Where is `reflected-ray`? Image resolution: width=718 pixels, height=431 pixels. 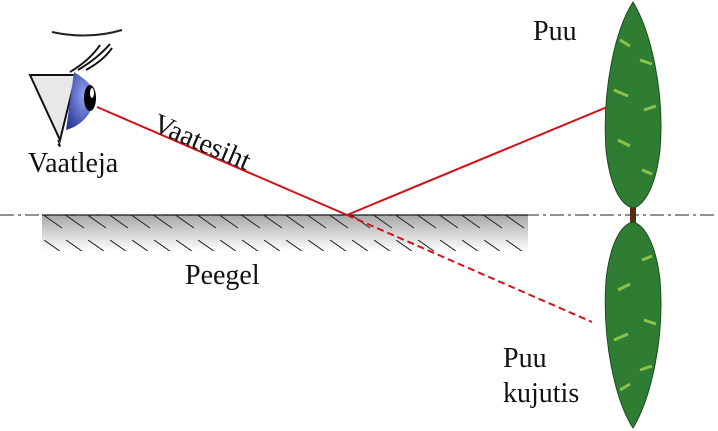
reflected-ray is located at coordinates (485, 157).